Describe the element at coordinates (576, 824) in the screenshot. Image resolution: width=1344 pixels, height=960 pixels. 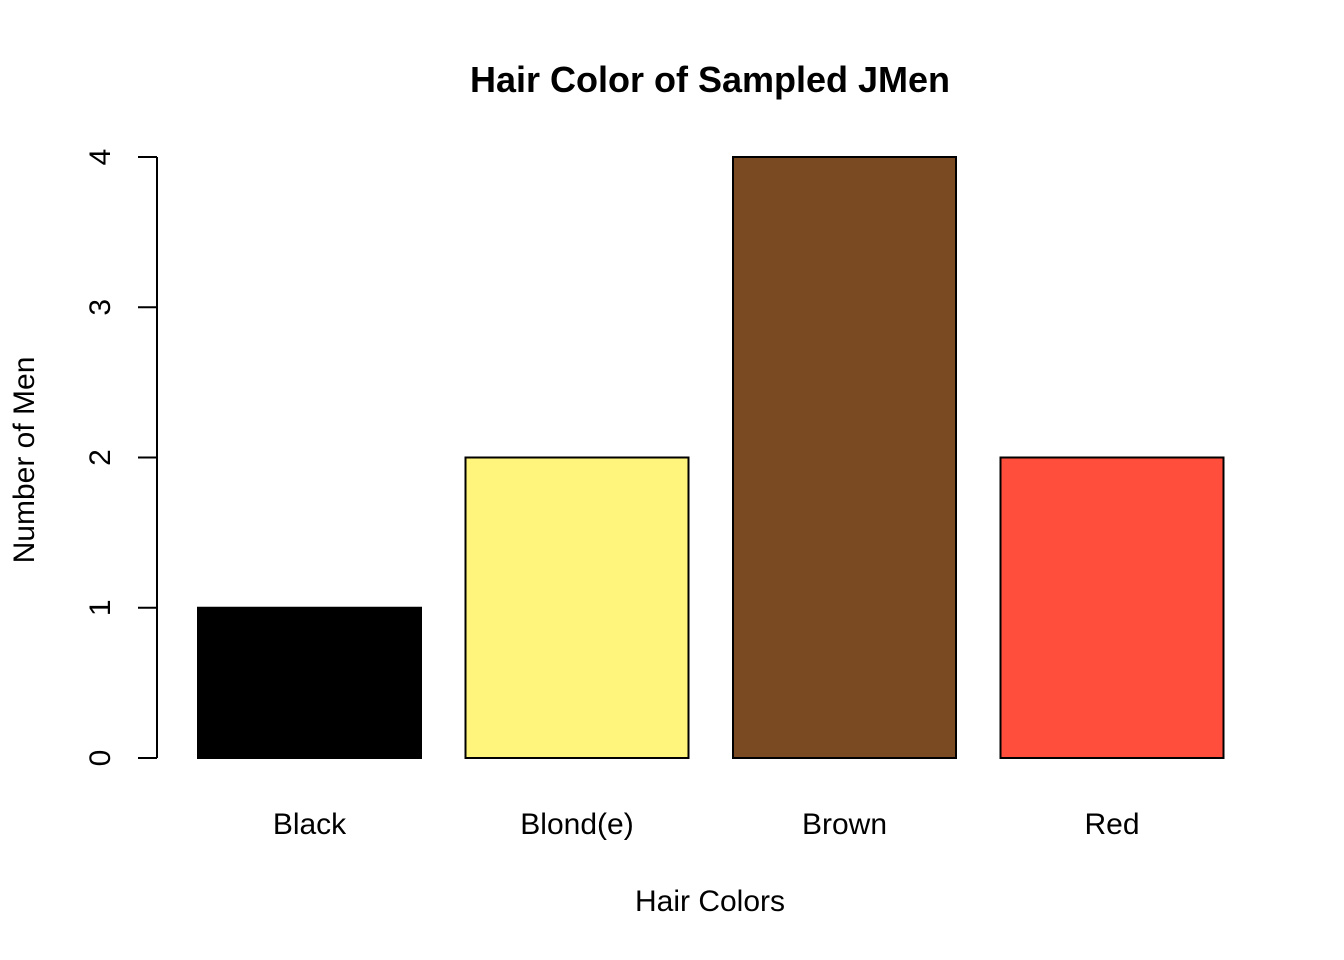
I see `x-tick-label-1: Blond(e)` at that location.